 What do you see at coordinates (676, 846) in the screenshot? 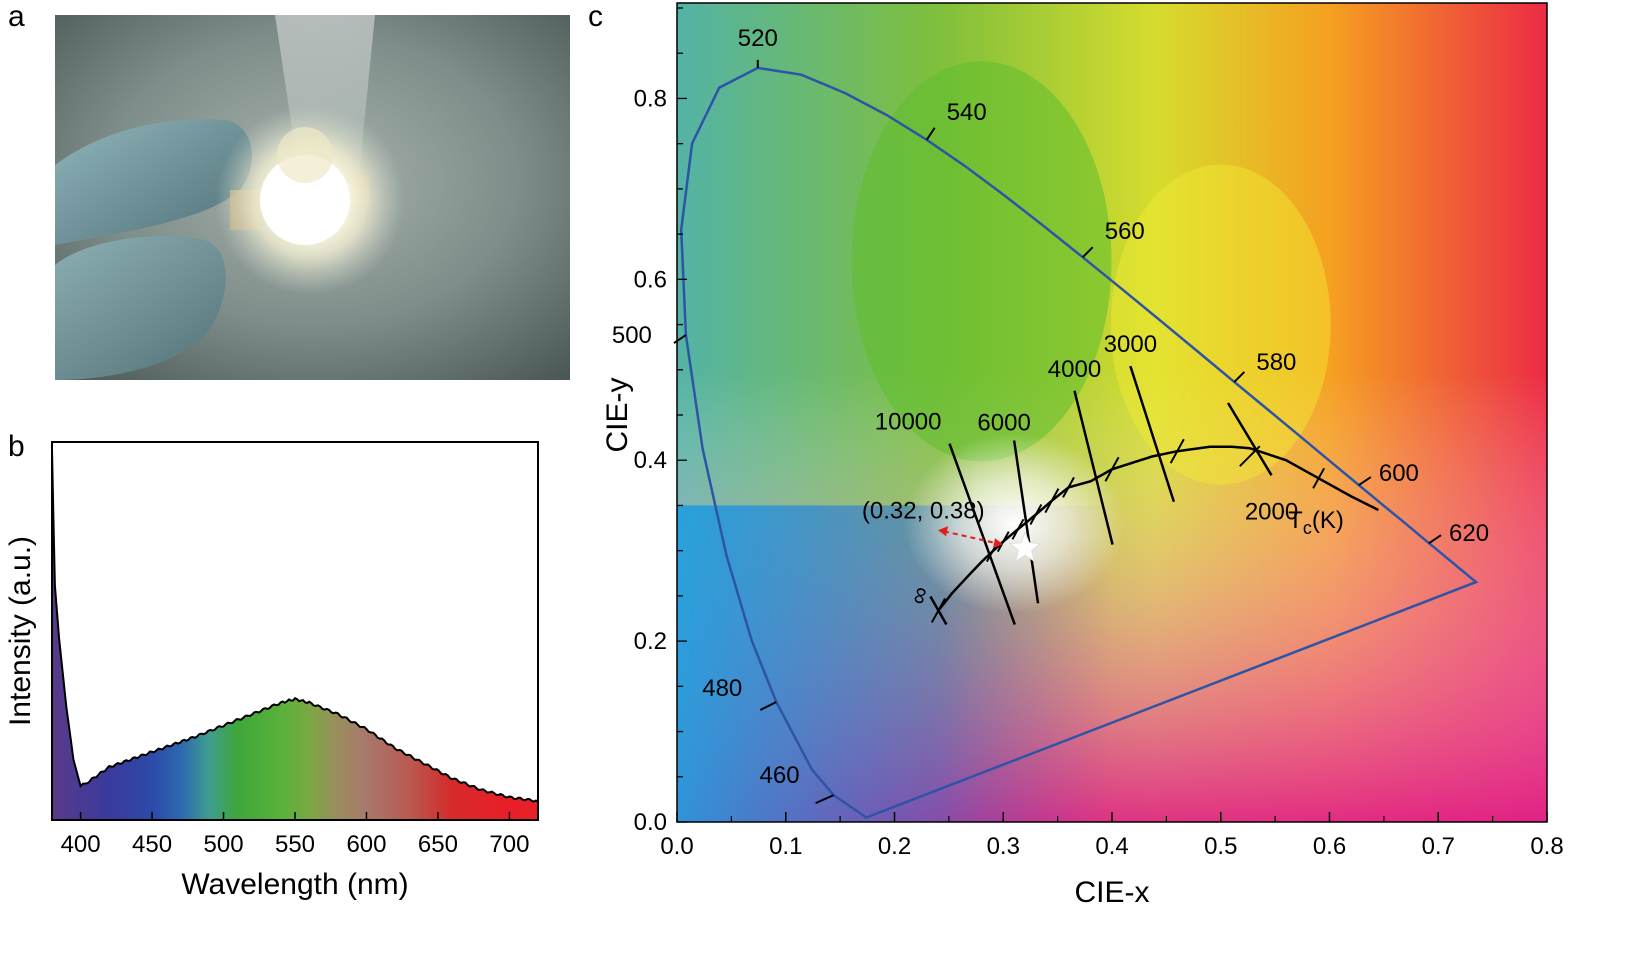
I see `cie-x-tick-label: 0.0` at bounding box center [676, 846].